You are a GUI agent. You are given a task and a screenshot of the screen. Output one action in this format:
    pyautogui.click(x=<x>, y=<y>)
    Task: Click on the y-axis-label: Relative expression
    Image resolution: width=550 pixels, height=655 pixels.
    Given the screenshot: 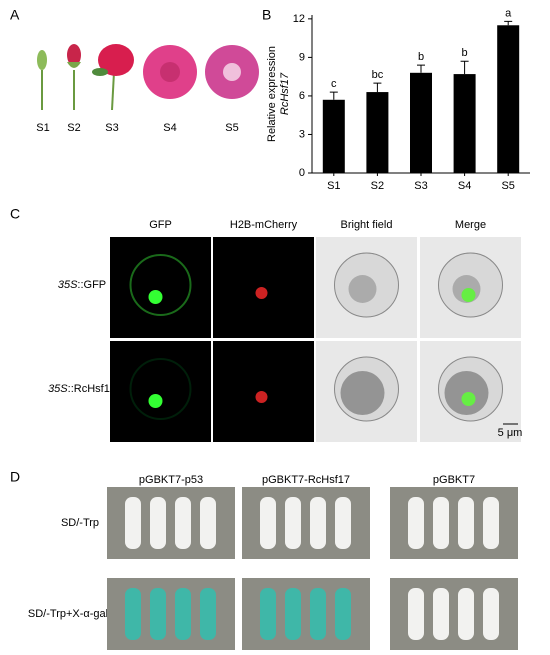 What is the action you would take?
    pyautogui.click(x=272, y=94)
    